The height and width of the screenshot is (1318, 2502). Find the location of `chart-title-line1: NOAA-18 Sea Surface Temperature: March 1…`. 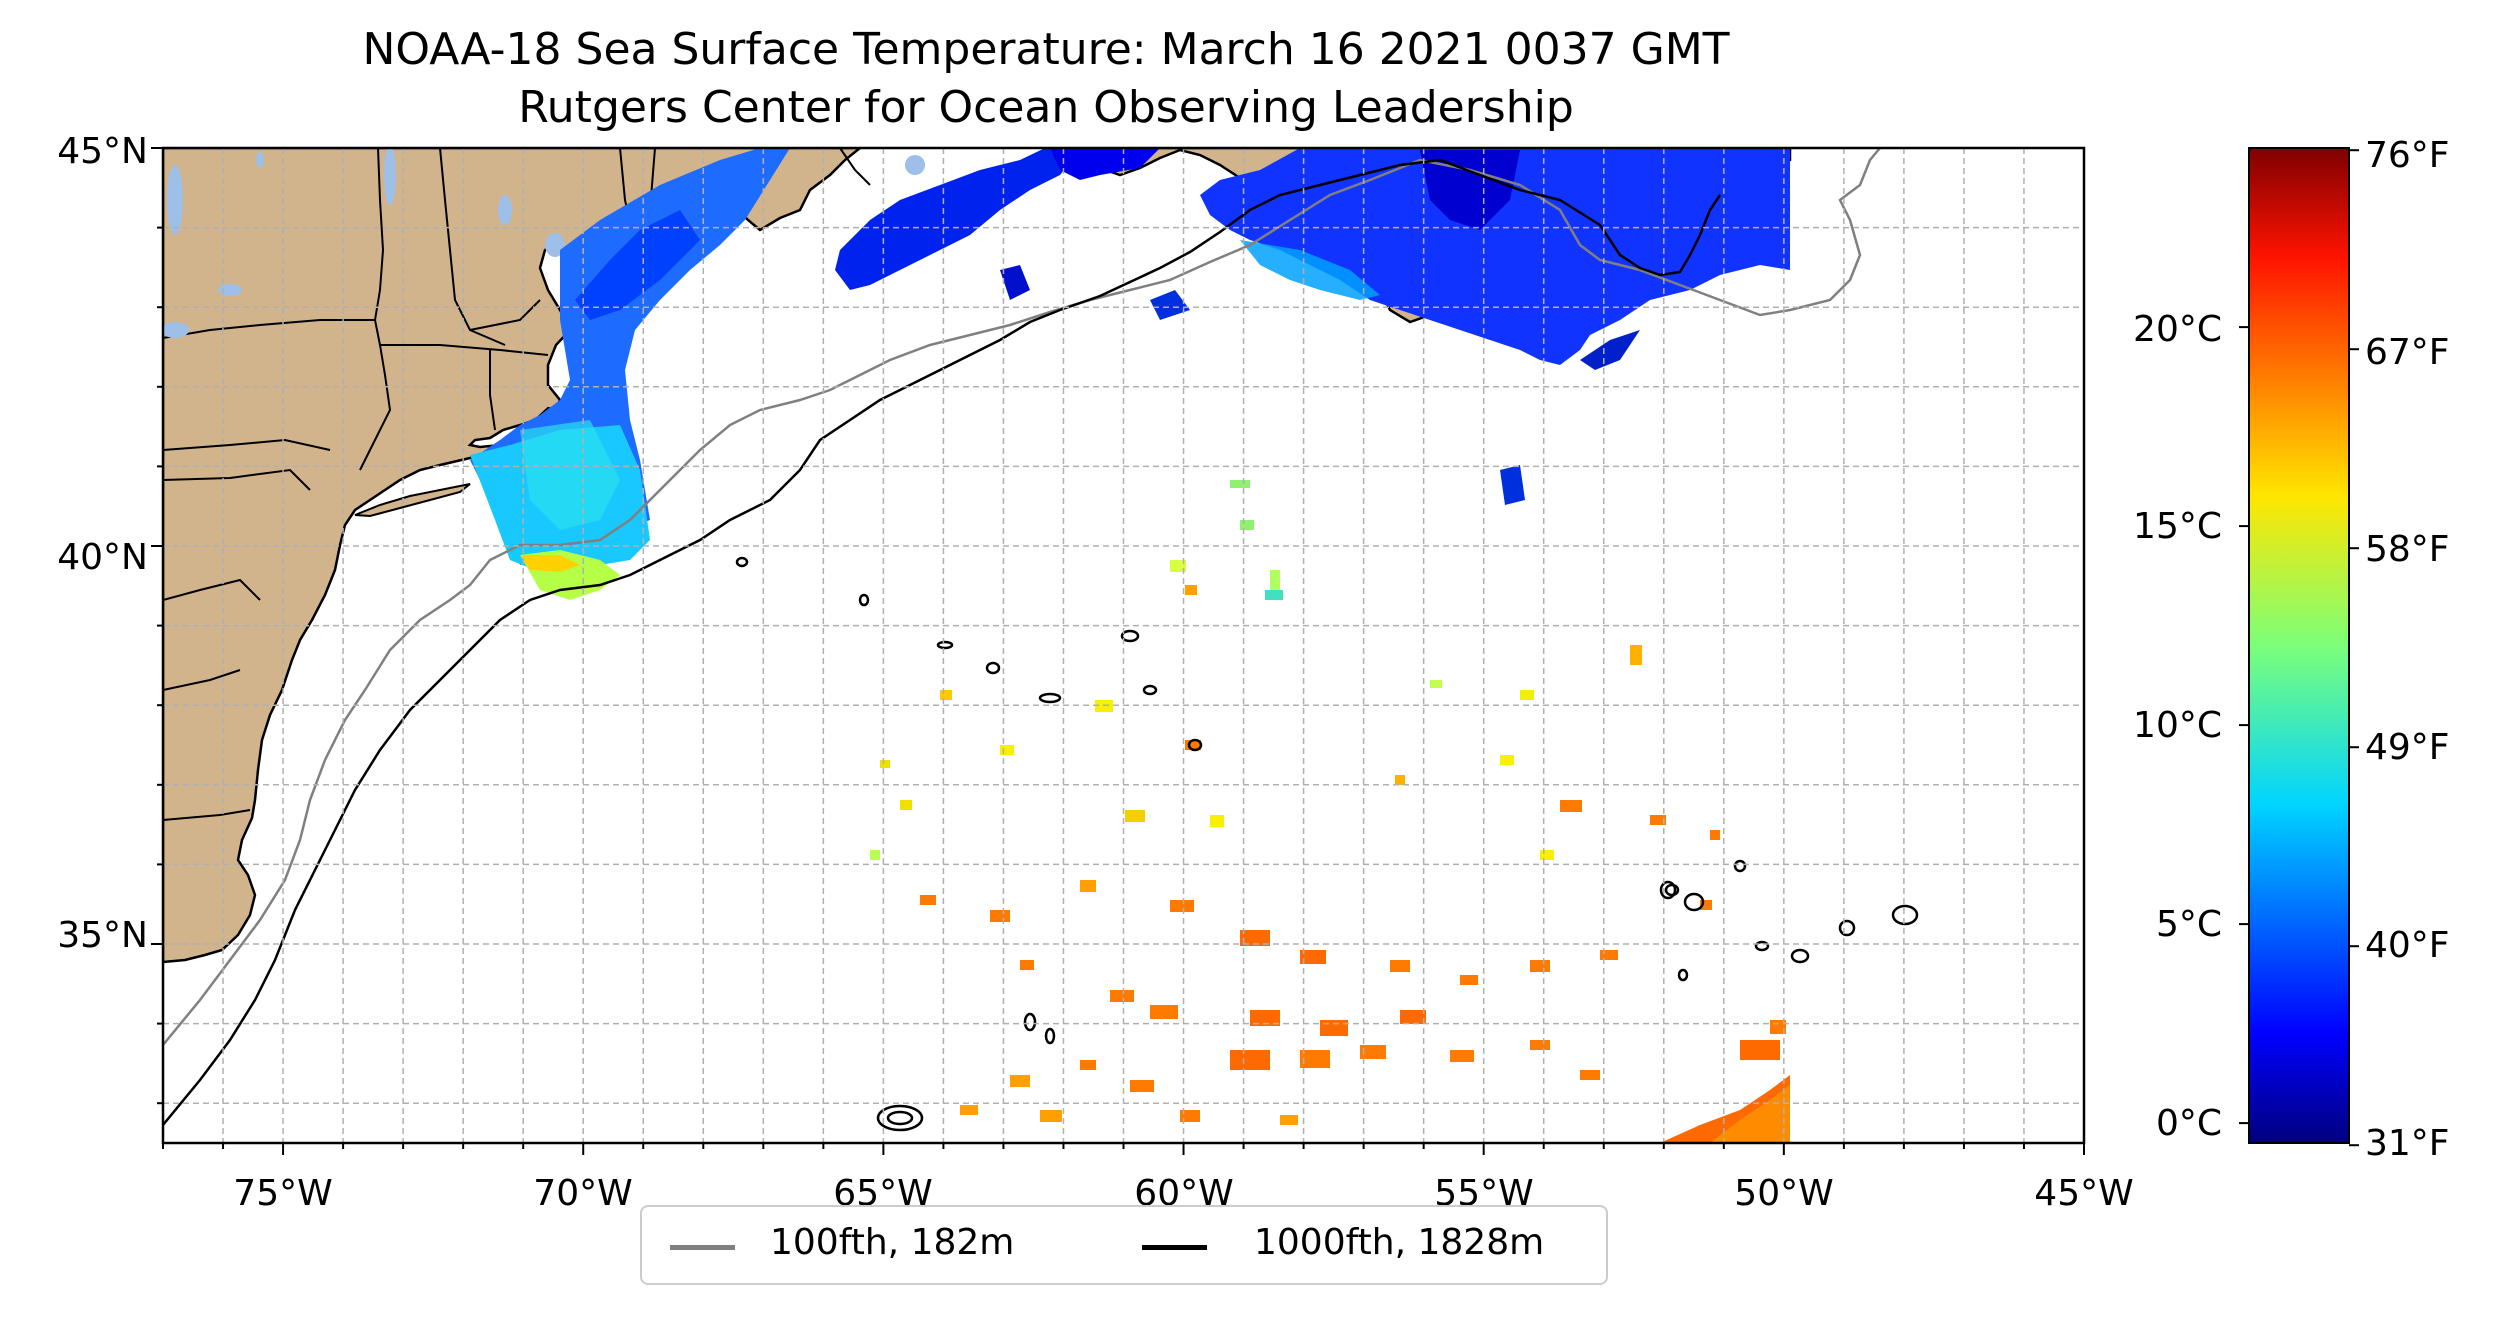

chart-title-line1: NOAA-18 Sea Surface Temperature: March 1… is located at coordinates (1046, 49).